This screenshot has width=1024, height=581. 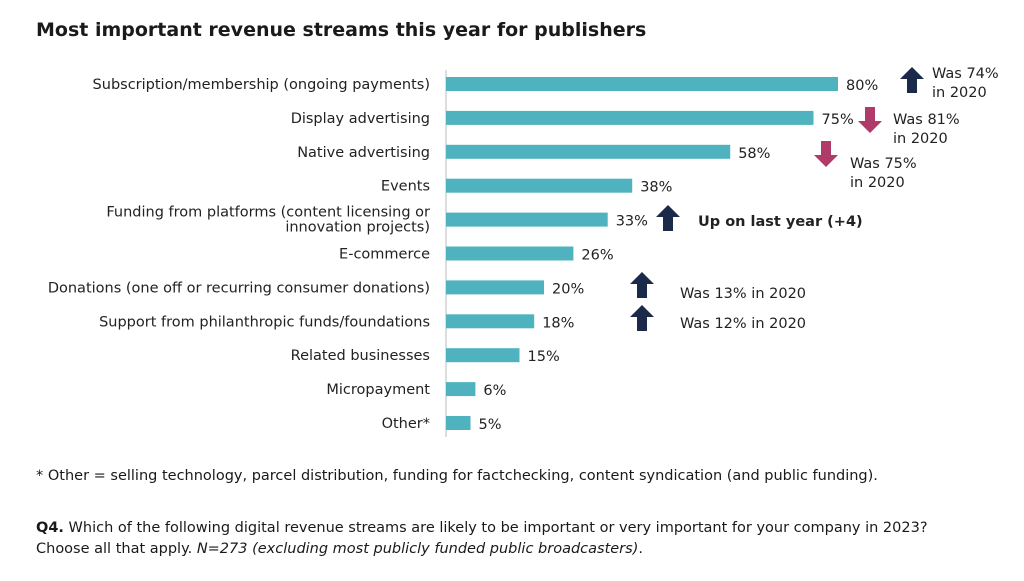 I want to click on data-label: 75%, so click(x=838, y=120).